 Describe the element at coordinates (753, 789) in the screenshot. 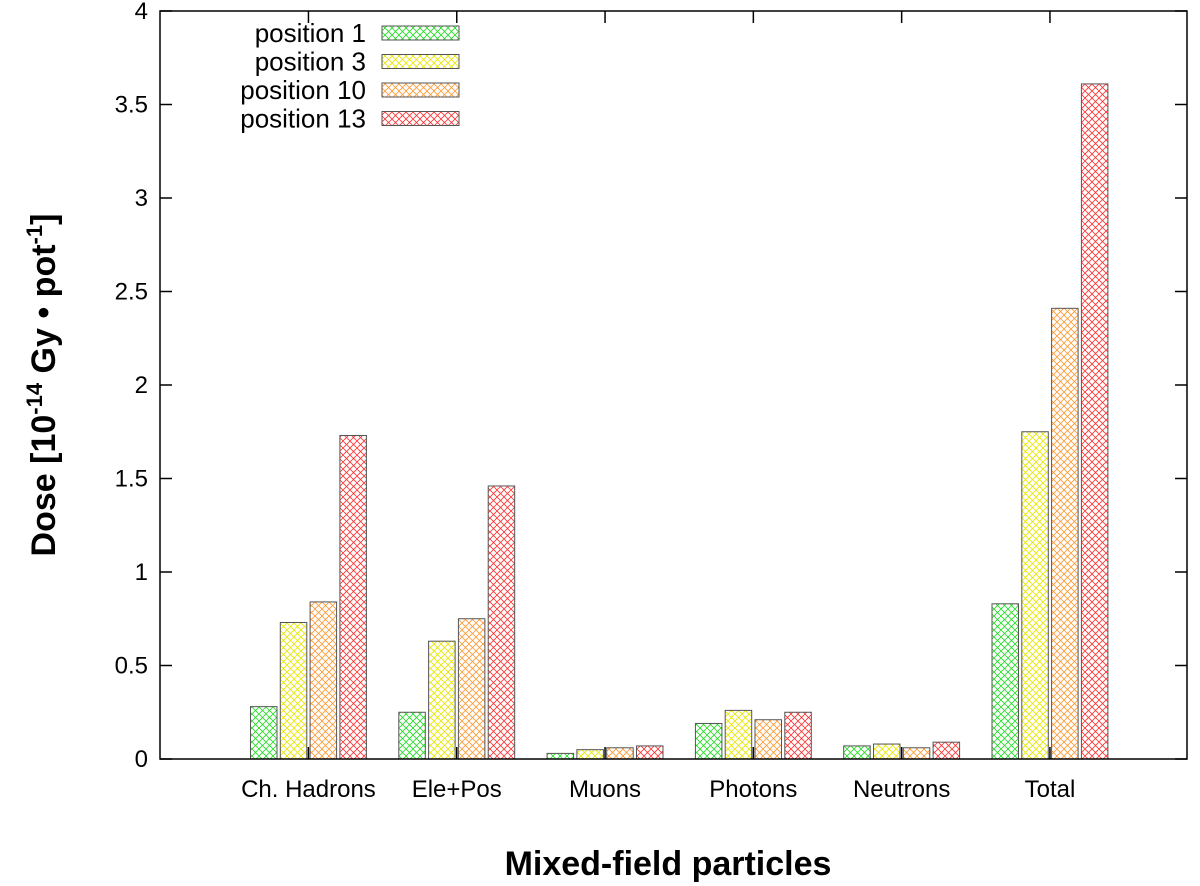

I see `x-tick-label-photons: Photons` at that location.